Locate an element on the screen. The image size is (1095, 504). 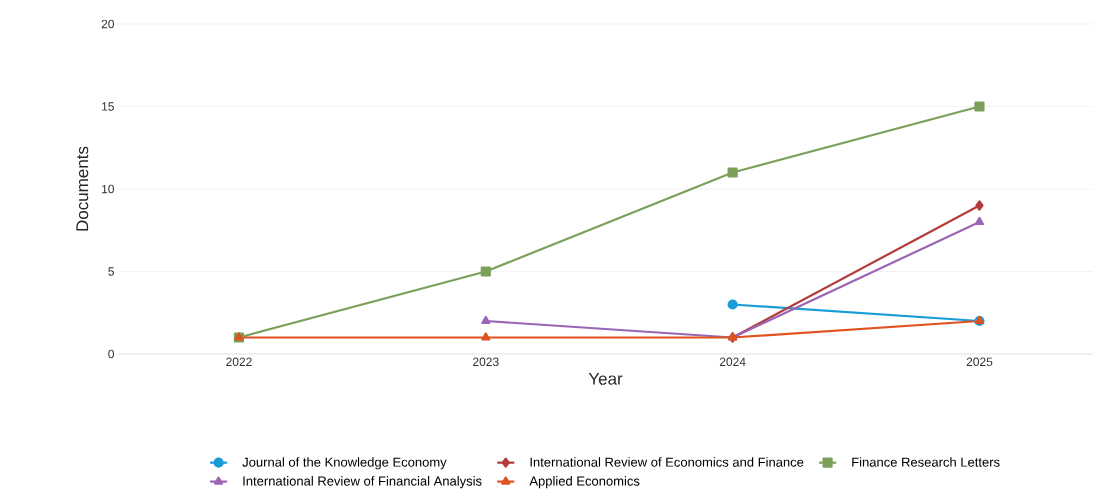
y-tick-label: 10 is located at coordinates (108, 189).